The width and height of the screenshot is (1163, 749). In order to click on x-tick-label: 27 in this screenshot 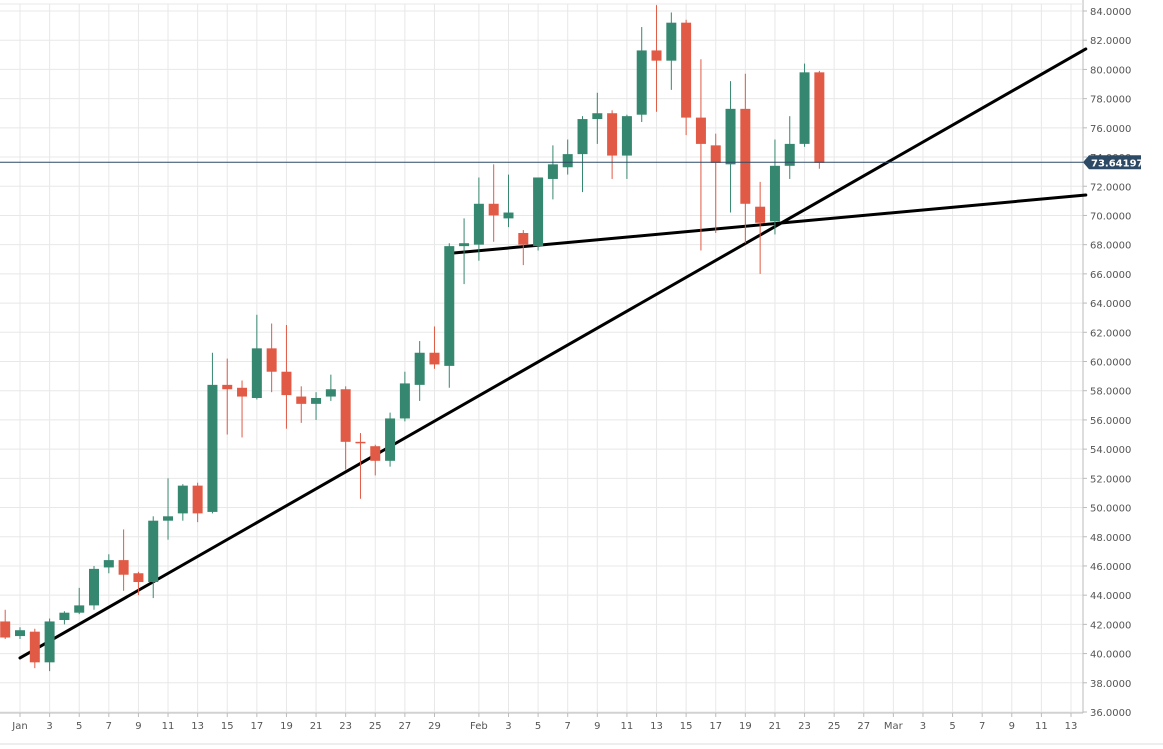, I will do `click(405, 726)`.